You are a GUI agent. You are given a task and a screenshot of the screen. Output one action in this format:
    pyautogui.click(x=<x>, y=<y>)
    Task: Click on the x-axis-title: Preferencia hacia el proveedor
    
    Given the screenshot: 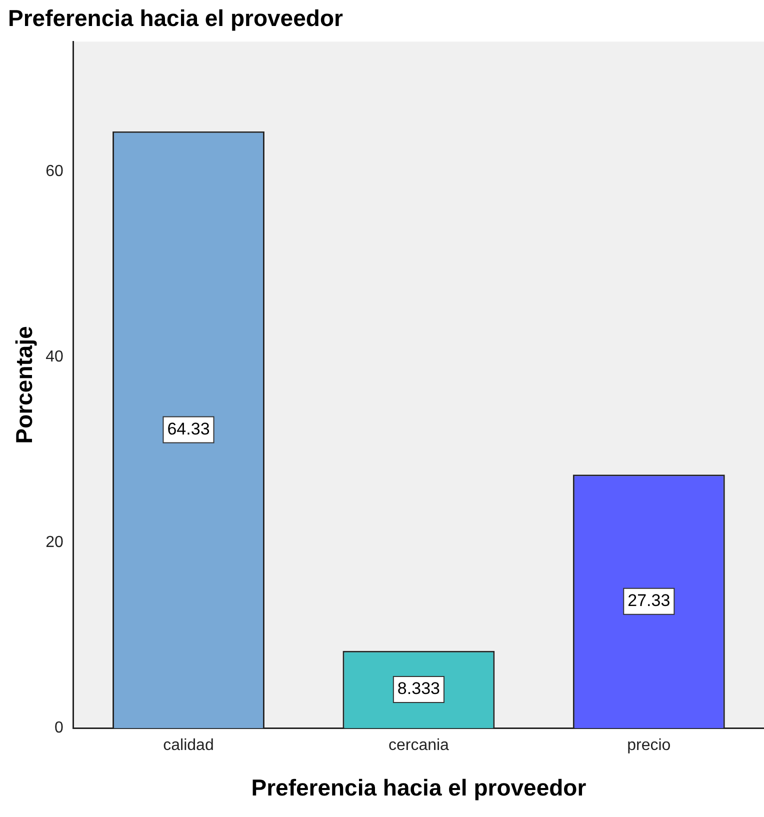 What is the action you would take?
    pyautogui.click(x=418, y=787)
    